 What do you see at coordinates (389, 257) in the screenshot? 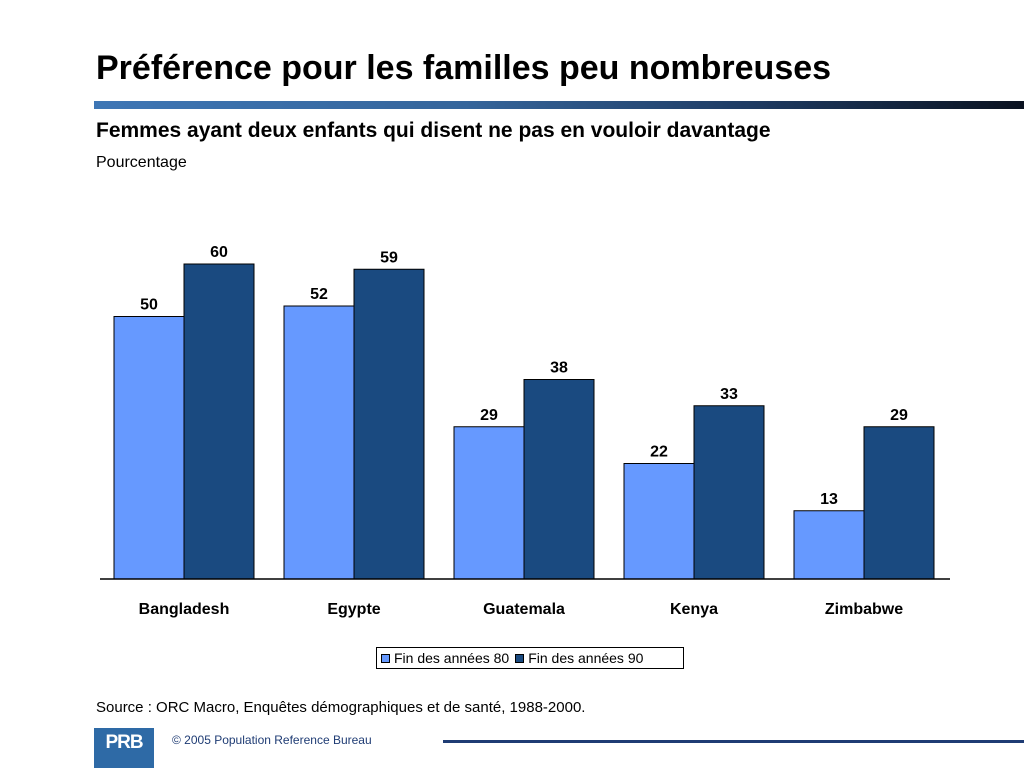
I see `data-label-egypte-series-2: 59` at bounding box center [389, 257].